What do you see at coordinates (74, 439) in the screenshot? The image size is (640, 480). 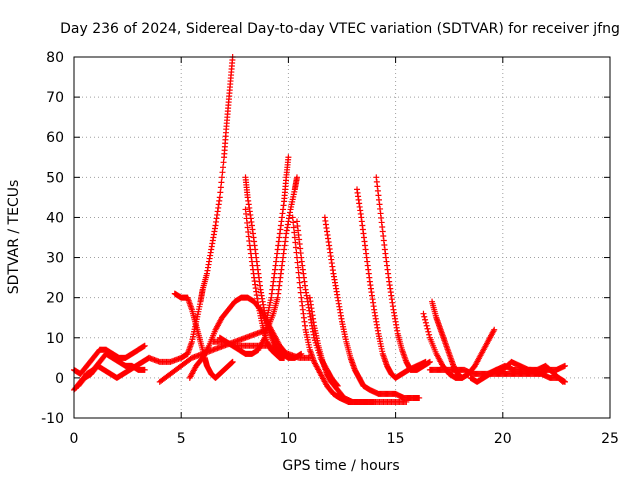 I see `x-tick-label: 0` at bounding box center [74, 439].